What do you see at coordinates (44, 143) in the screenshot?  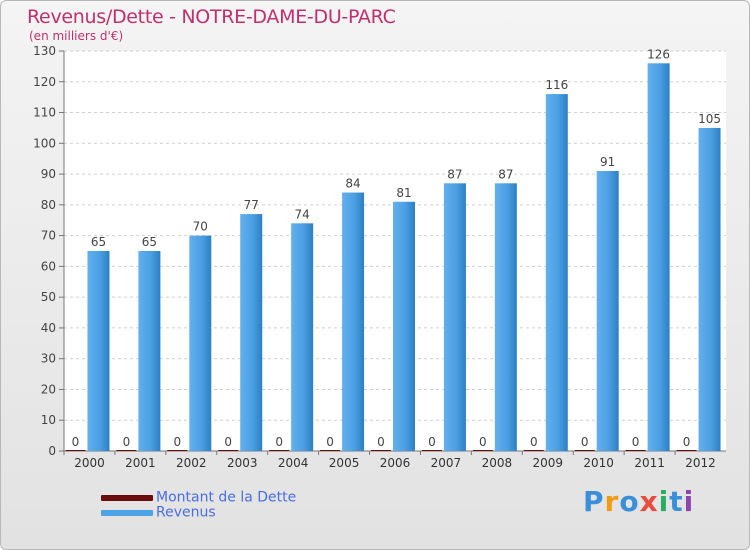 I see `y-tick-label: 100` at bounding box center [44, 143].